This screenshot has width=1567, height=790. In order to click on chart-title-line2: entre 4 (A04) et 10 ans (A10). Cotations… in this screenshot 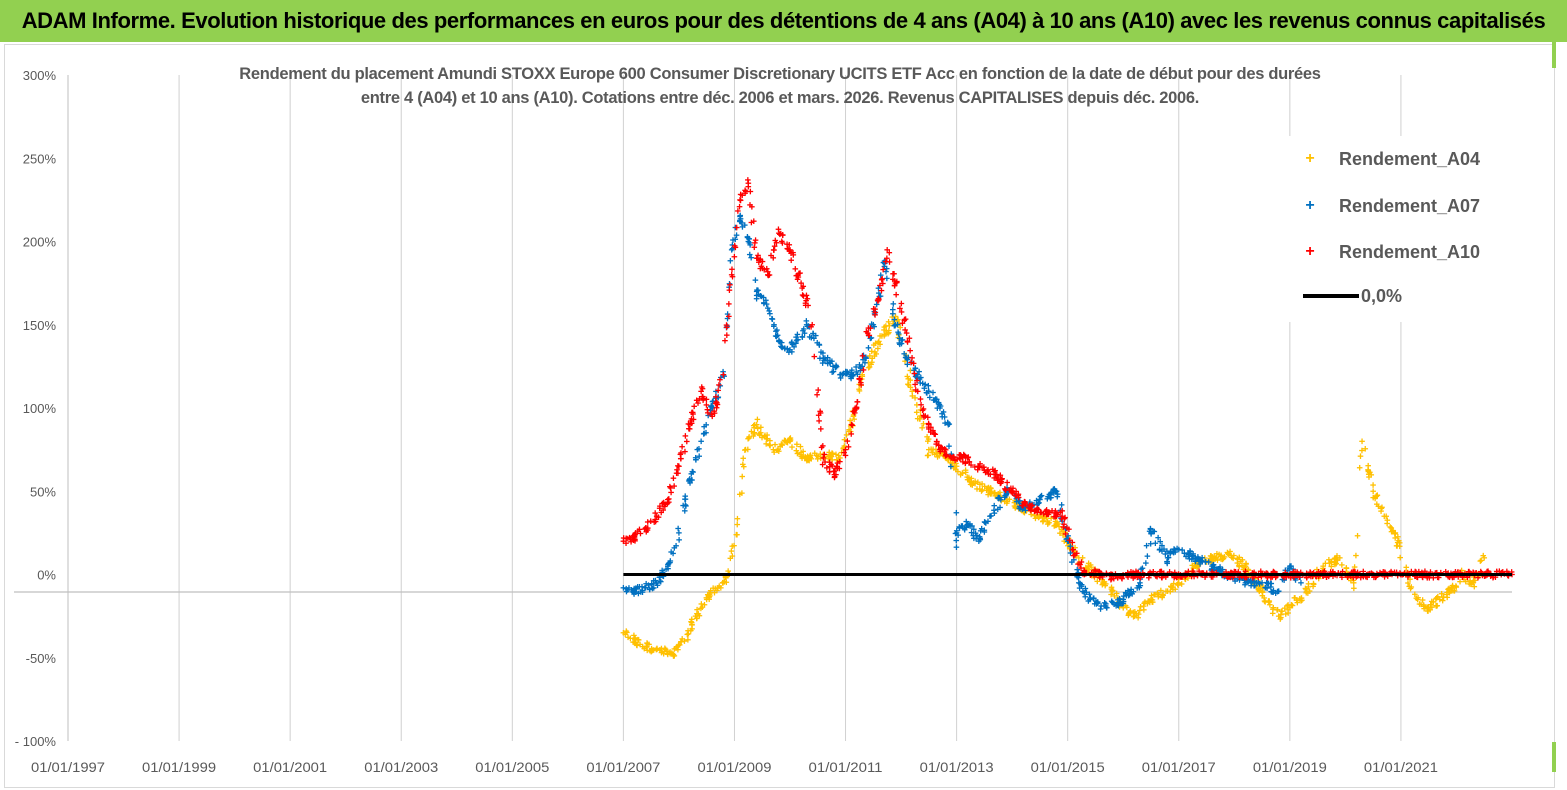, I will do `click(780, 98)`.